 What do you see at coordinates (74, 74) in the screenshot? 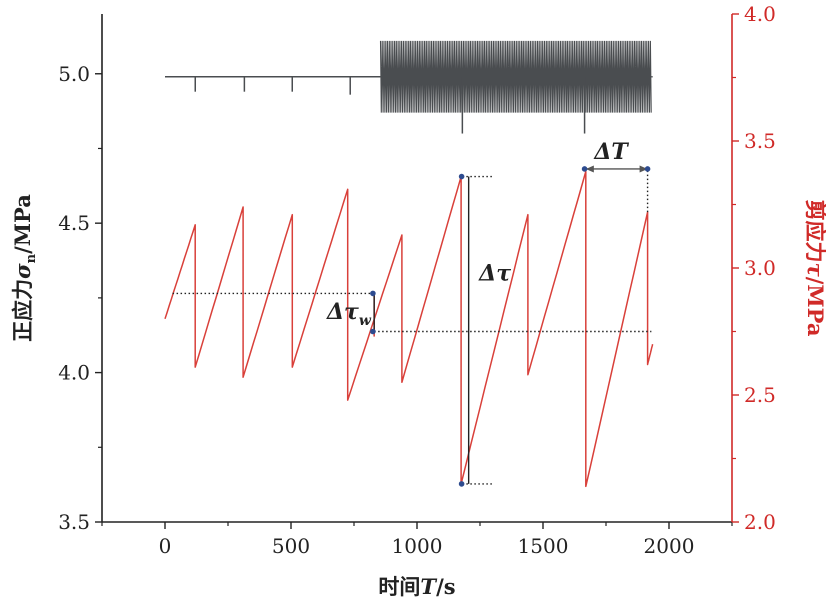
I see `y-left-tick-label: 5.0` at bounding box center [74, 74].